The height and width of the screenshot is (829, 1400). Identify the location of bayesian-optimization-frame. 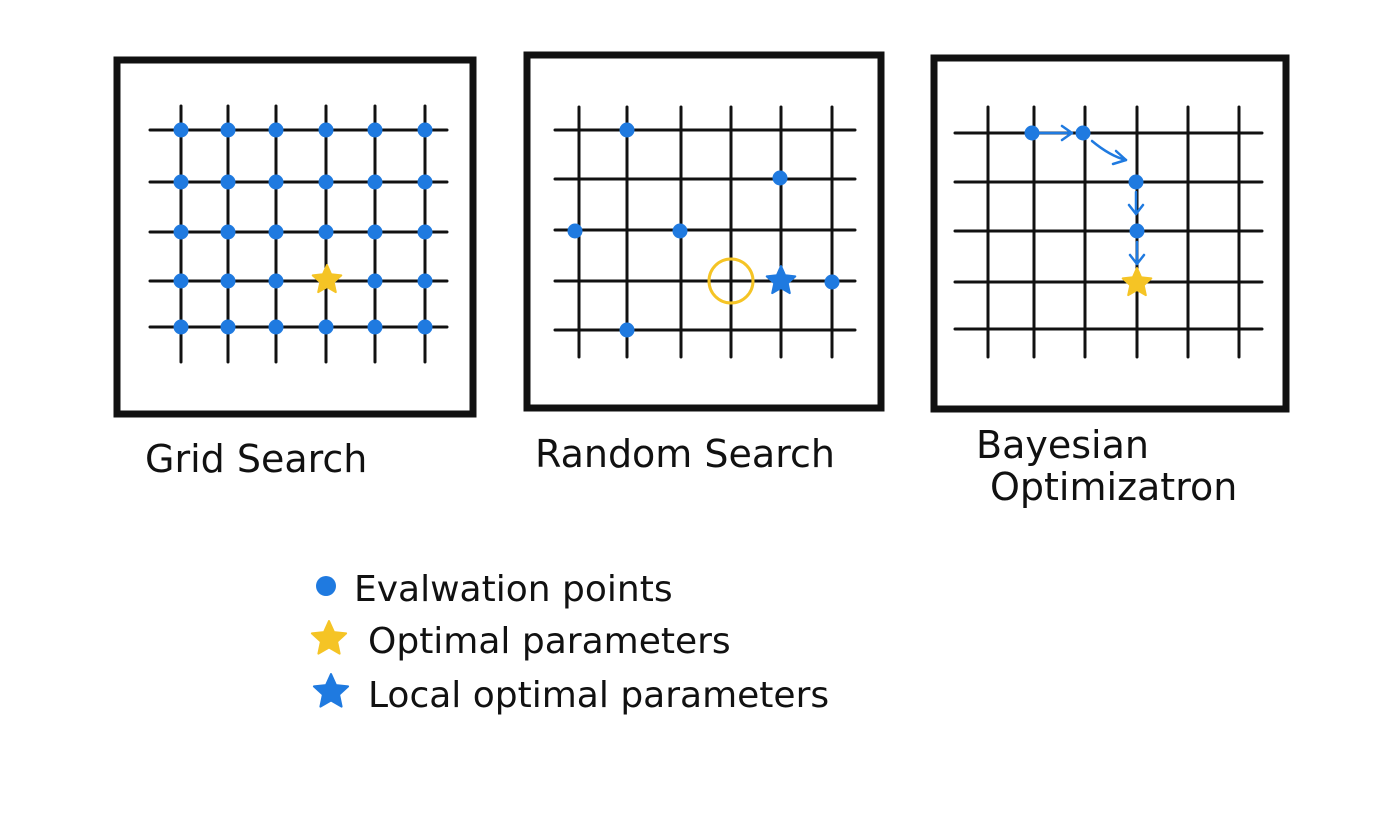
(1110, 233).